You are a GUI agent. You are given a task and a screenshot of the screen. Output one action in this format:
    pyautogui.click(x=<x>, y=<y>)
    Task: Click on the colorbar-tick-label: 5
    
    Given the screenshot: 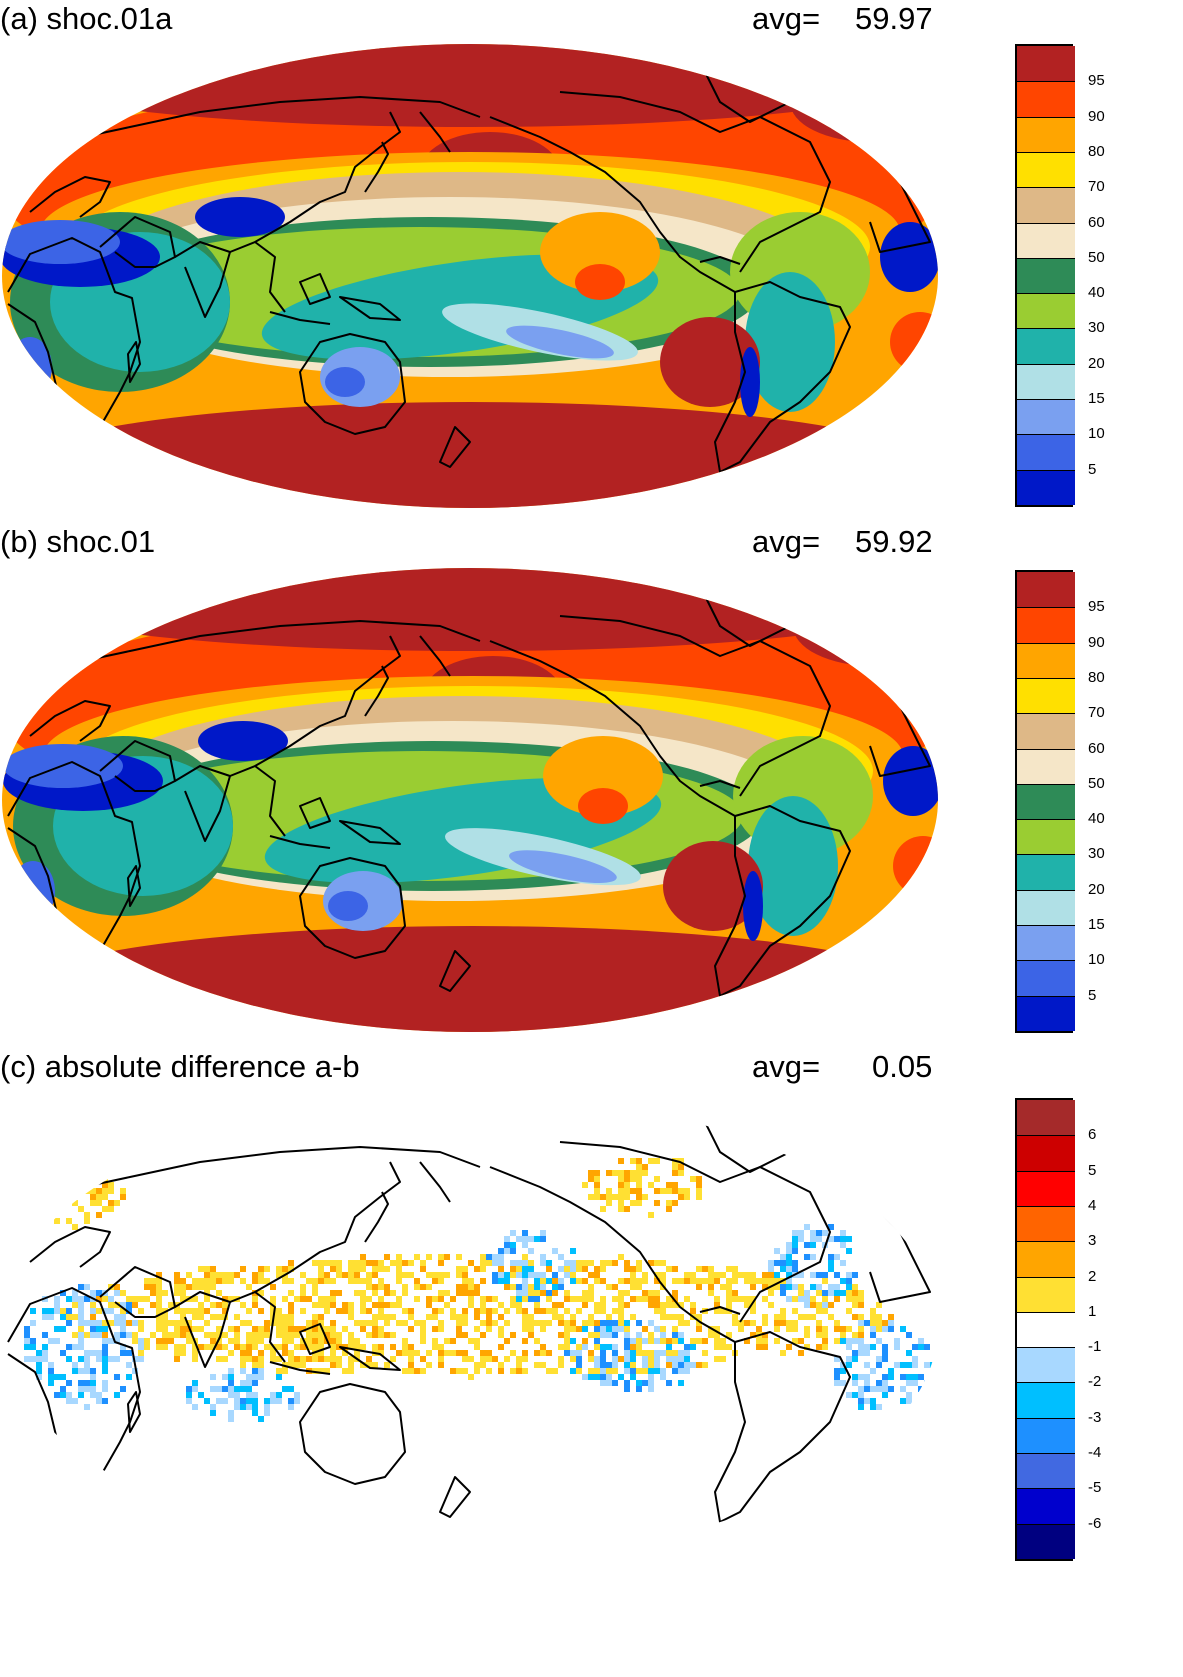 What is the action you would take?
    pyautogui.click(x=1092, y=469)
    